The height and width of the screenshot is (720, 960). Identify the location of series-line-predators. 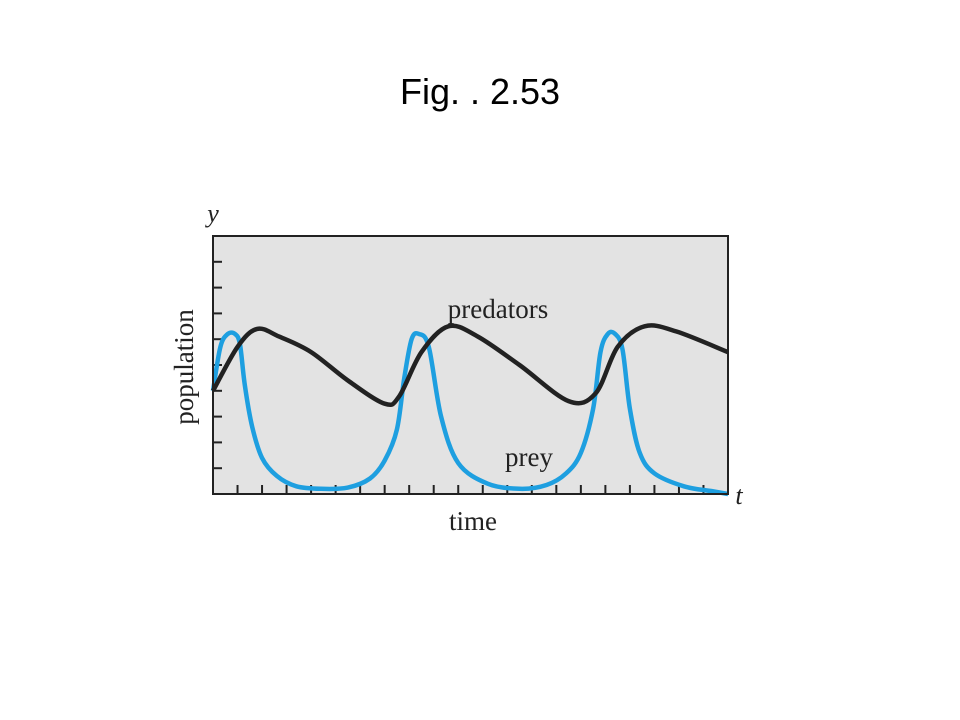
(470, 365).